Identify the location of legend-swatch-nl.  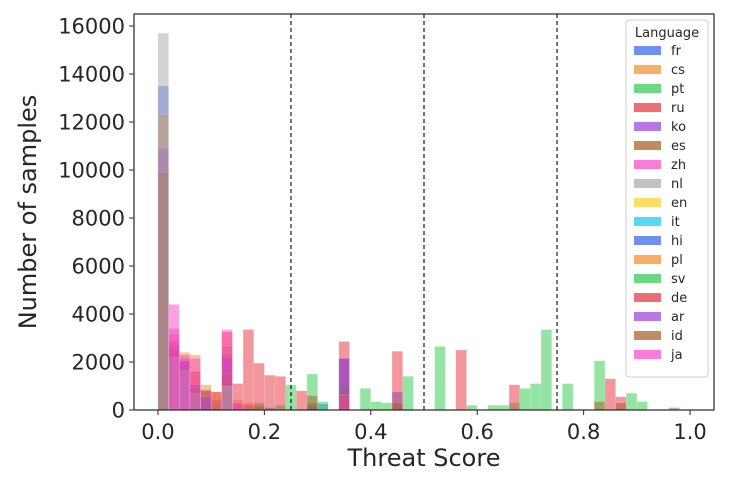
(647, 183).